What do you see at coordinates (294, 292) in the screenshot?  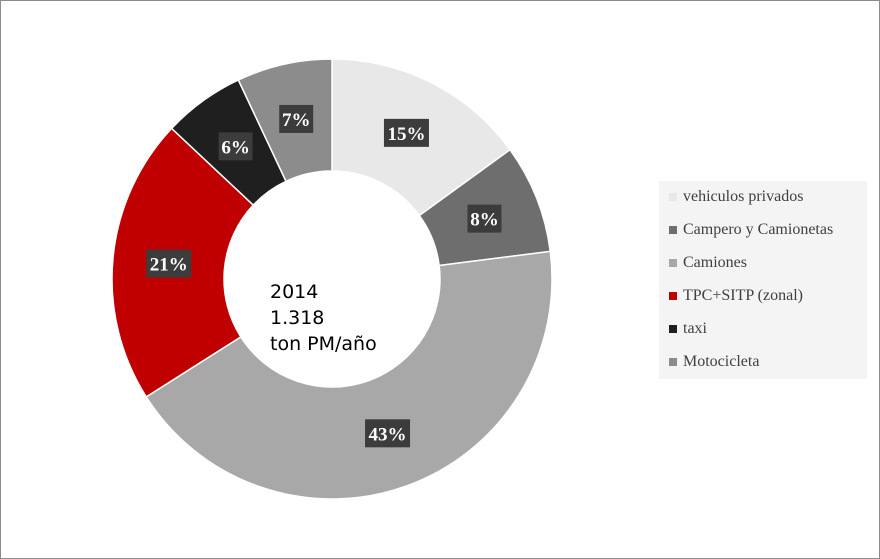 I see `center-year: 2014` at bounding box center [294, 292].